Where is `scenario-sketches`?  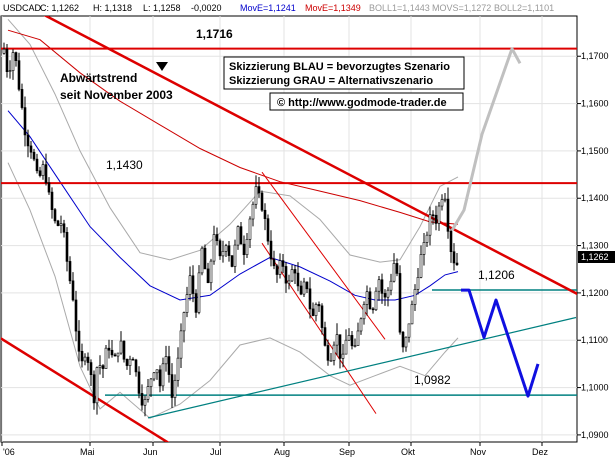 scenario-sketches is located at coordinates (495, 222).